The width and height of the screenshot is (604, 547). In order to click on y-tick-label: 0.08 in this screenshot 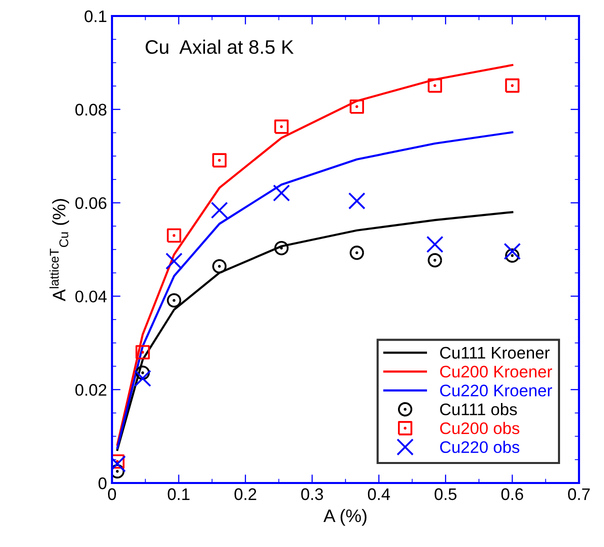, I will do `click(90, 110)`.